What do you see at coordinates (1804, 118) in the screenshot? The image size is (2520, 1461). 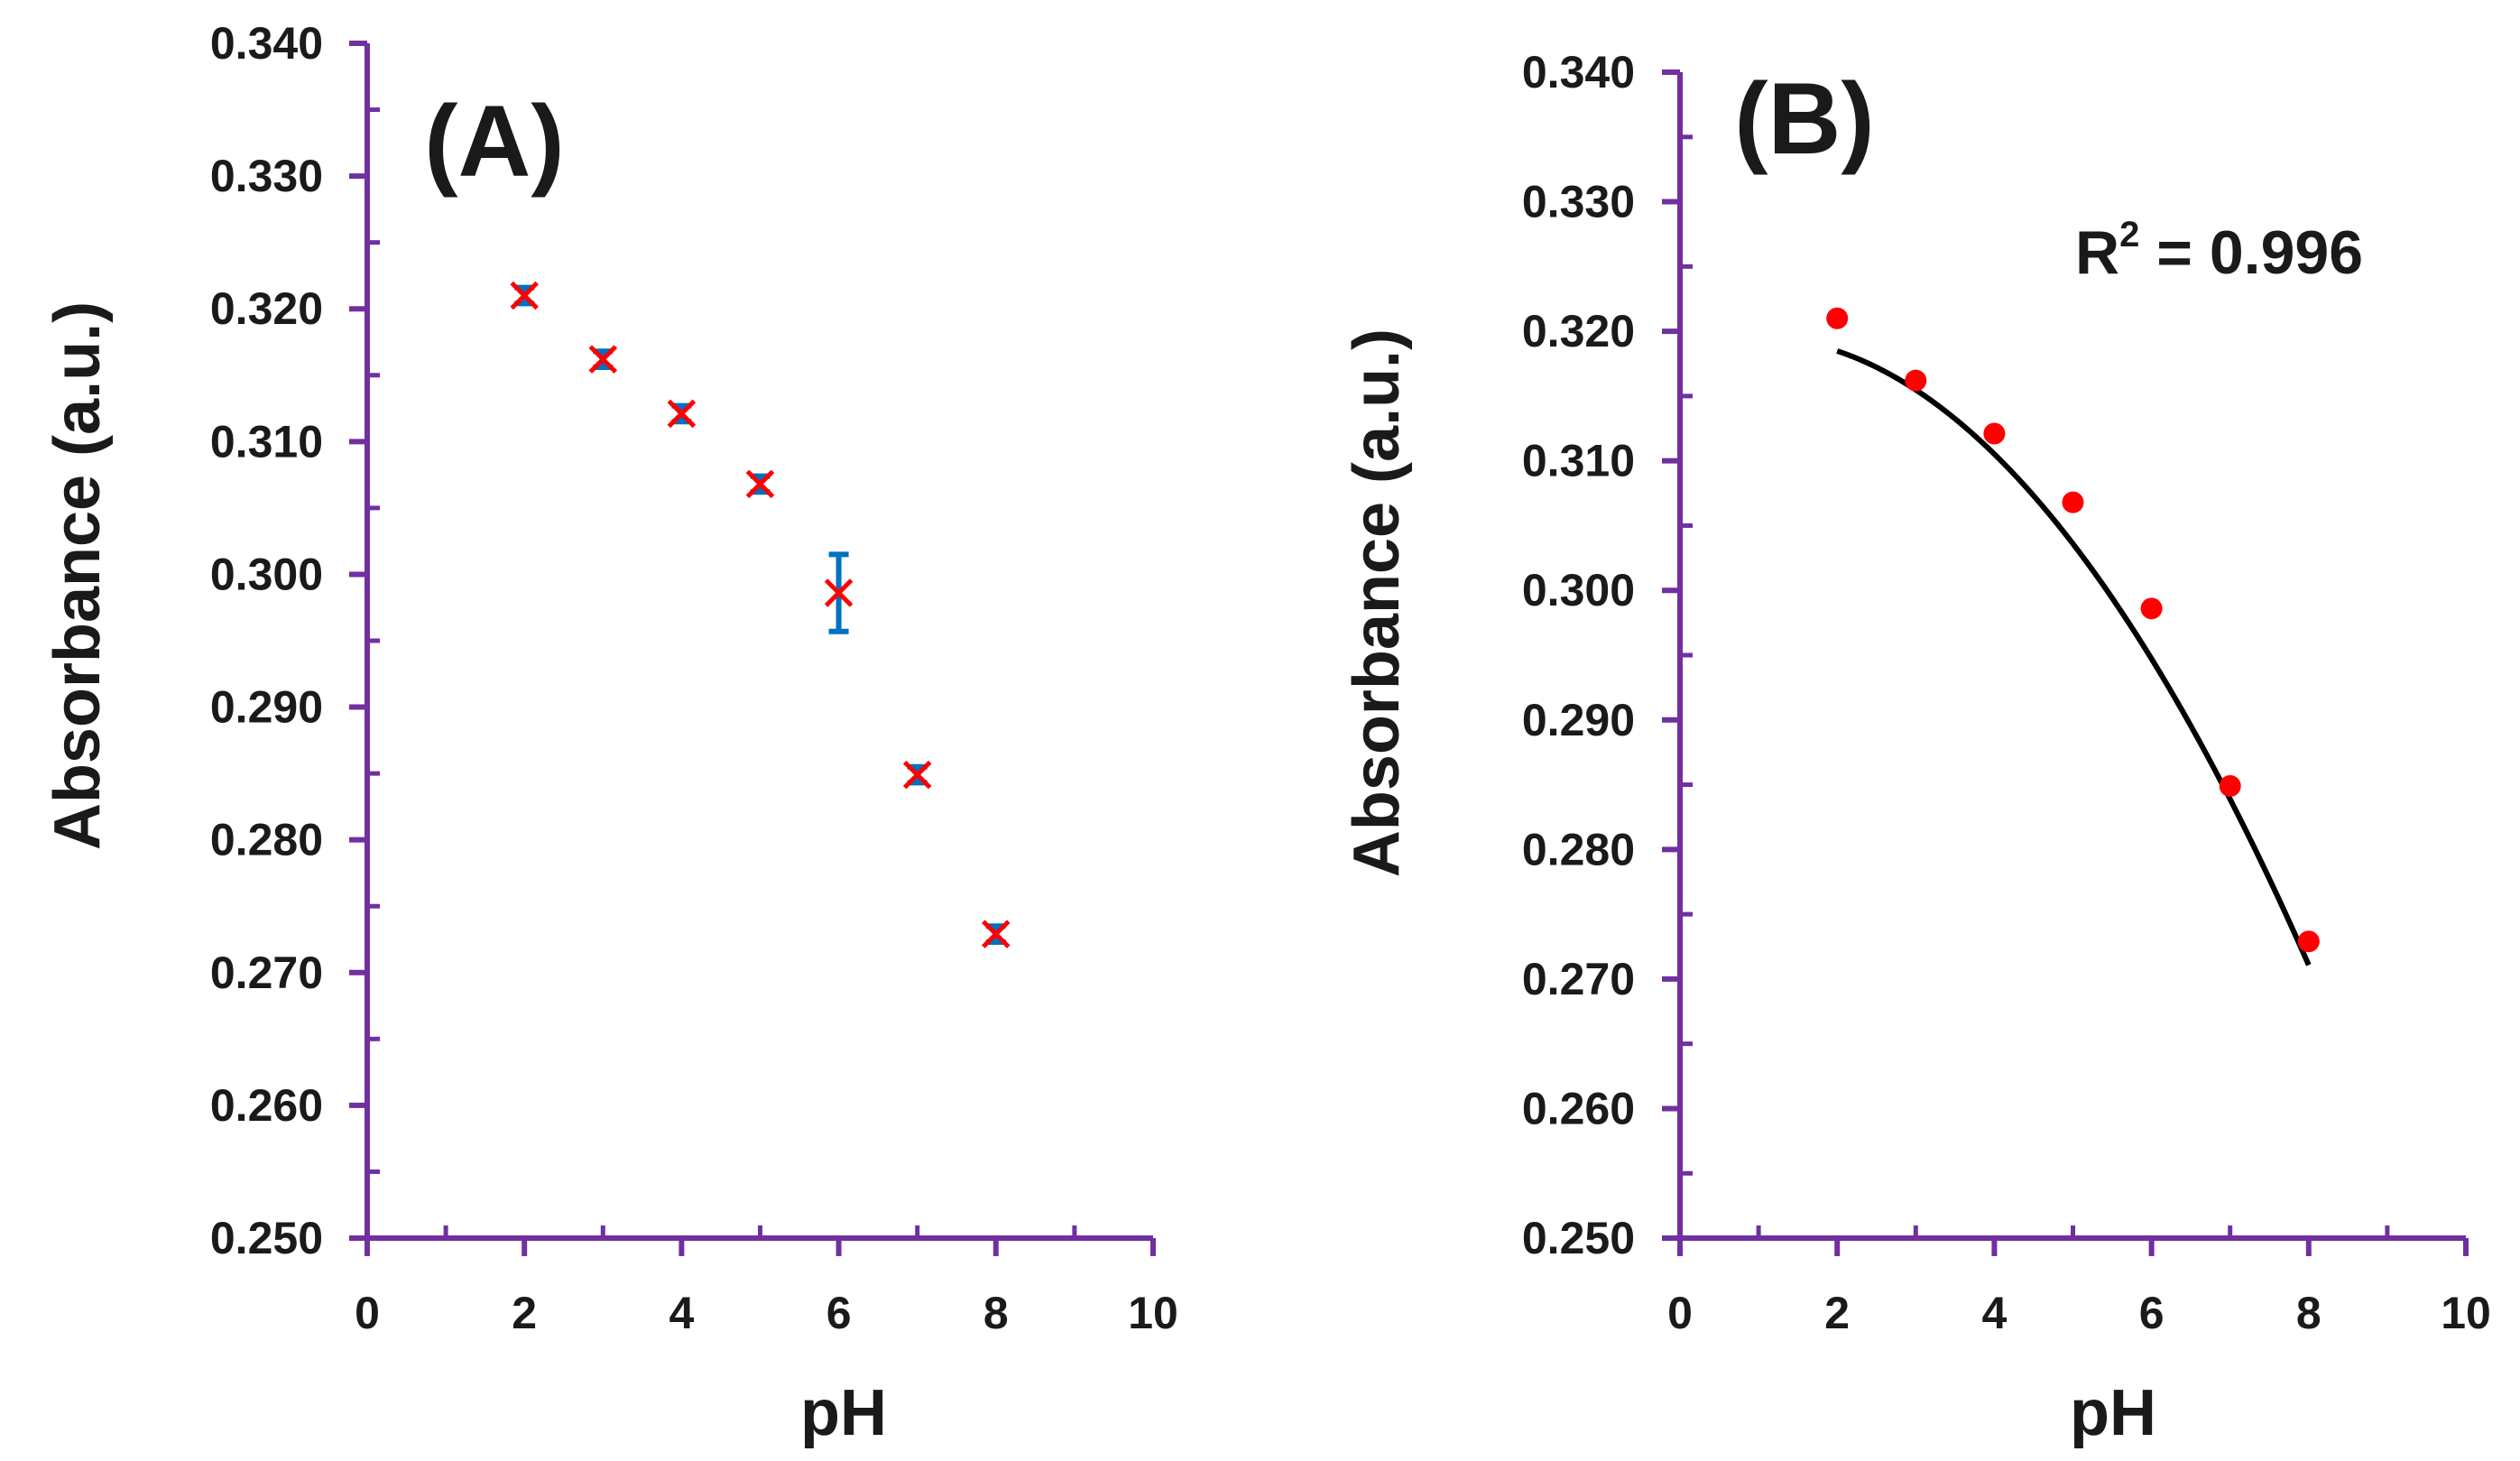 I see `panel-label: (B)` at bounding box center [1804, 118].